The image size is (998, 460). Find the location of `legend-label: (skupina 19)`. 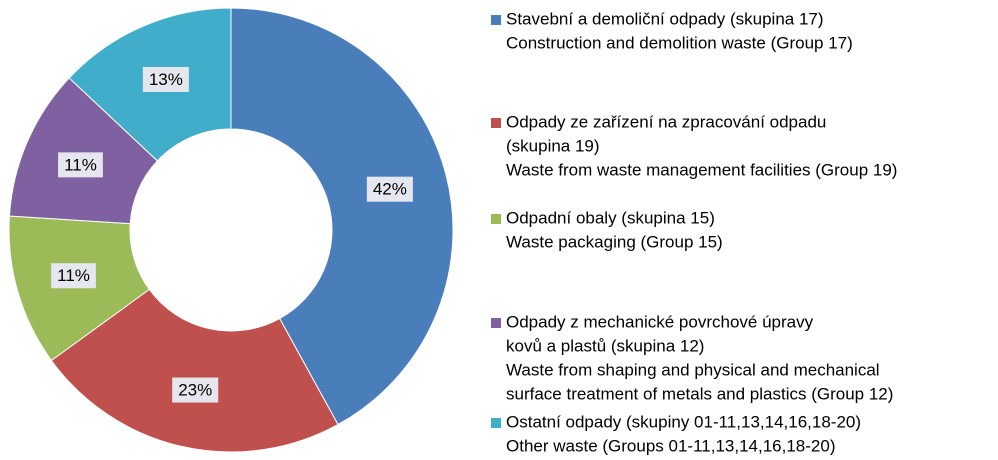

legend-label: (skupina 19) is located at coordinates (553, 145).